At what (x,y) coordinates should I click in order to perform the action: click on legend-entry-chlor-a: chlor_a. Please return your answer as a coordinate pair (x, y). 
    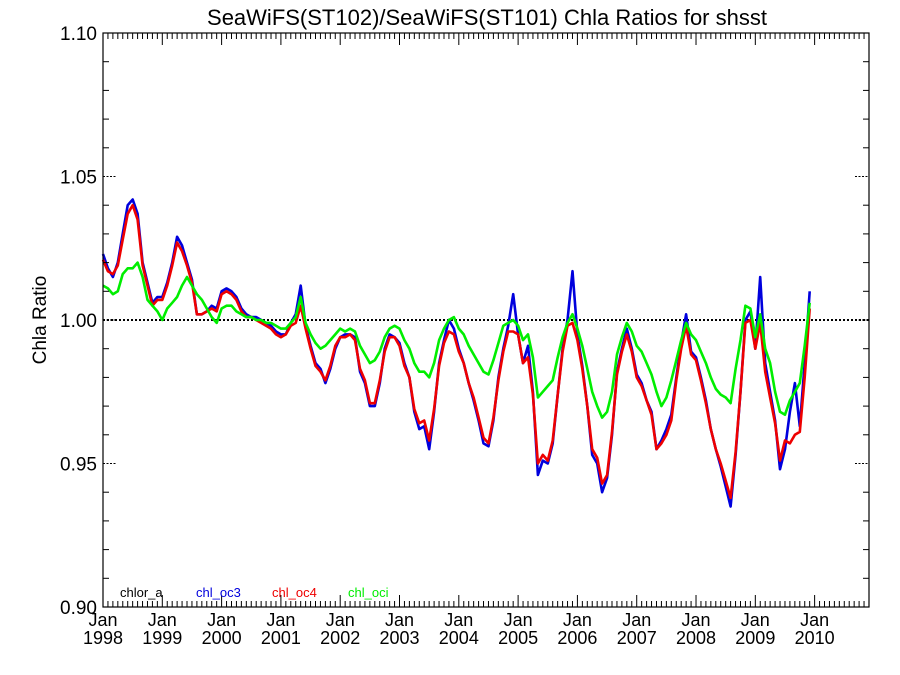
    Looking at the image, I should click on (141, 592).